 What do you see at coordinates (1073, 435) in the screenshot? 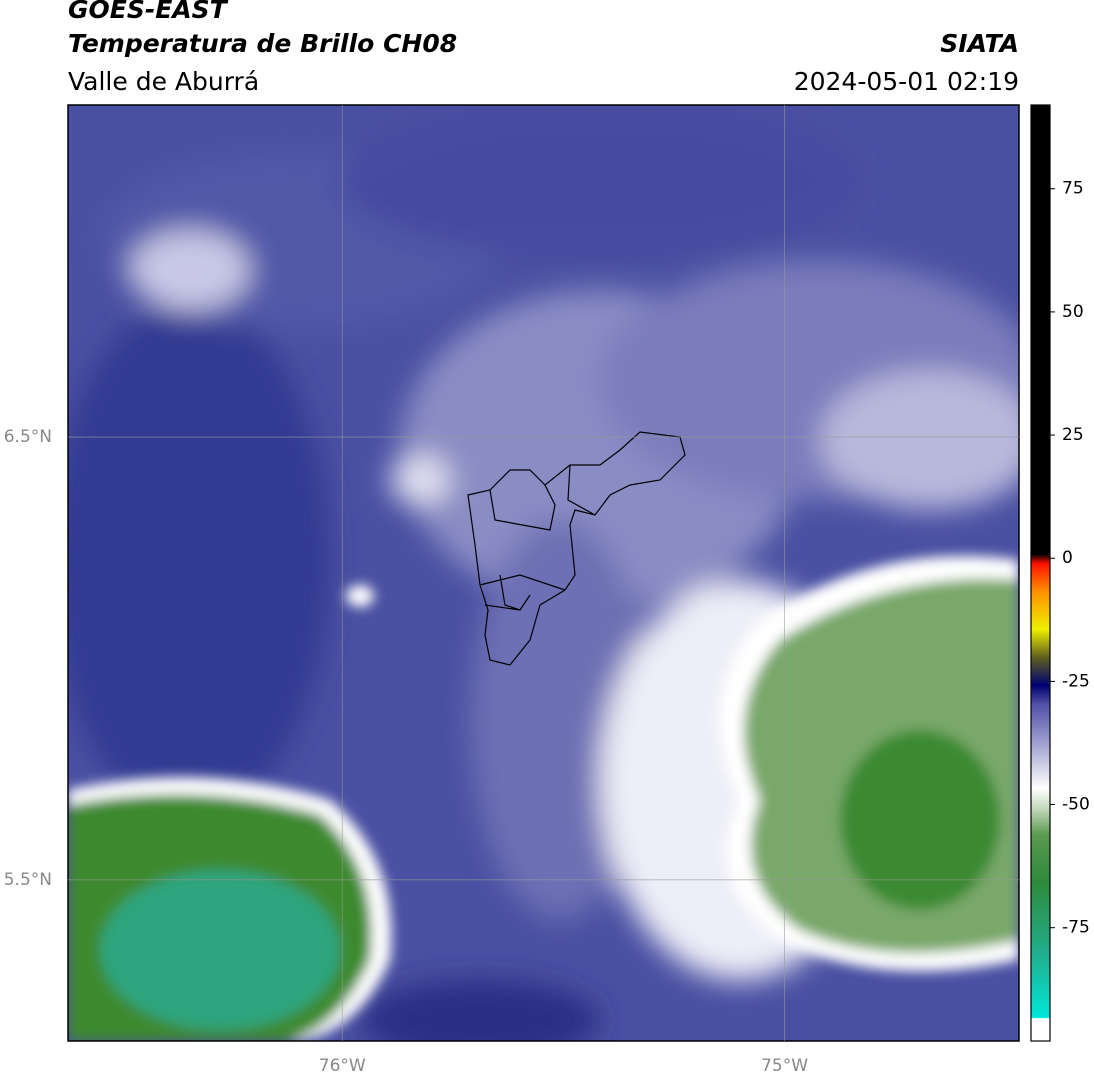
I see `colorbar-tick-label: 25` at bounding box center [1073, 435].